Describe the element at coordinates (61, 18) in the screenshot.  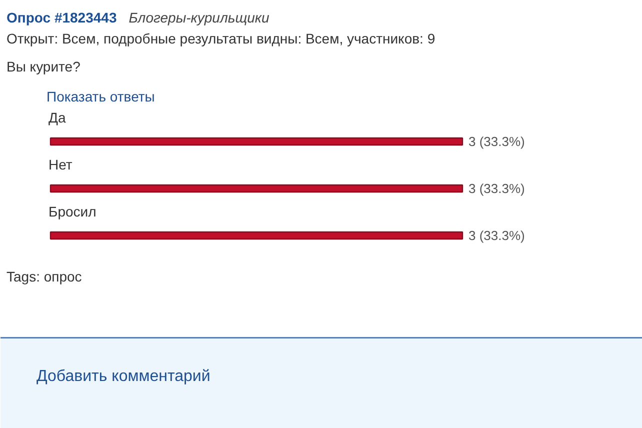
I see `chart-title: Опрос #1823443` at that location.